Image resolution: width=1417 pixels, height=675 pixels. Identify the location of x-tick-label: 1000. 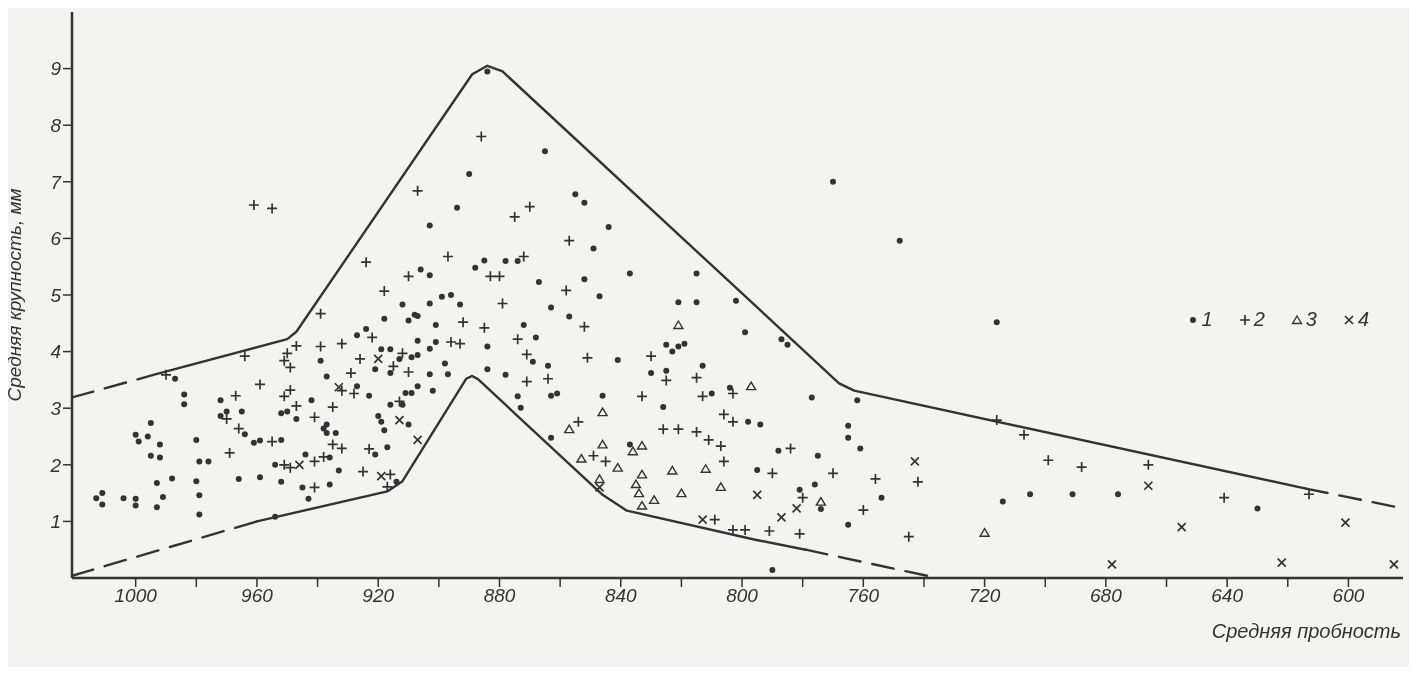
(136, 596).